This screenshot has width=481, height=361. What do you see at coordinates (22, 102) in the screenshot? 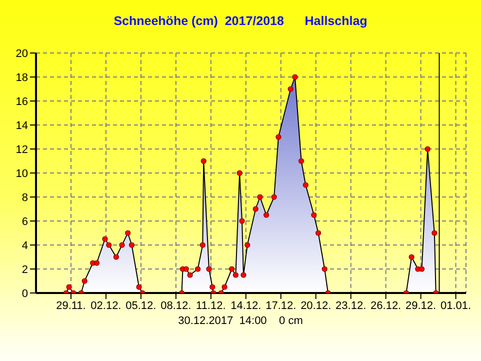
I see `y-tick-label: 16` at bounding box center [22, 102].